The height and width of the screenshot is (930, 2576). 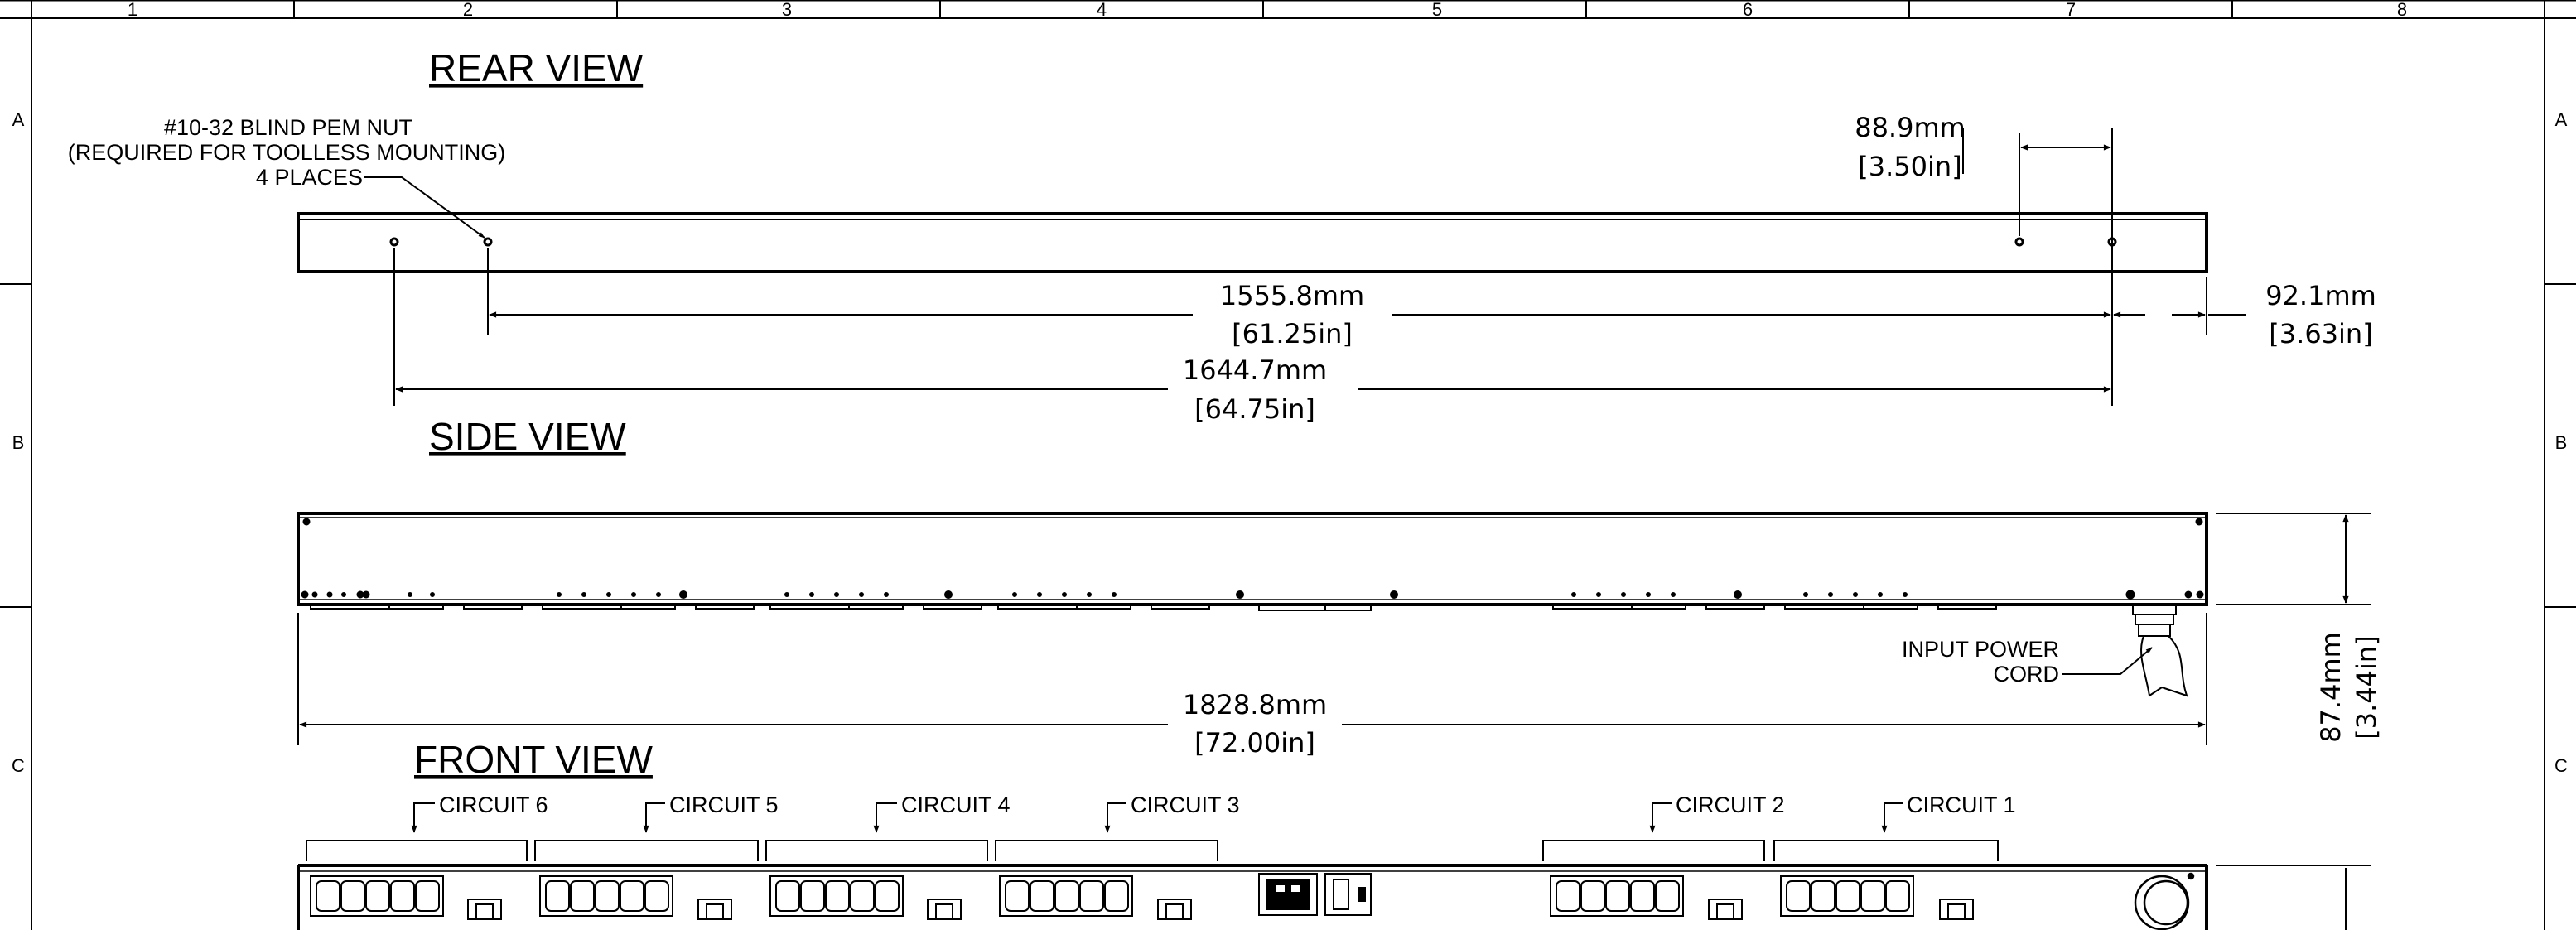 What do you see at coordinates (534, 759) in the screenshot?
I see `front-view-title: FRONT VIEW` at bounding box center [534, 759].